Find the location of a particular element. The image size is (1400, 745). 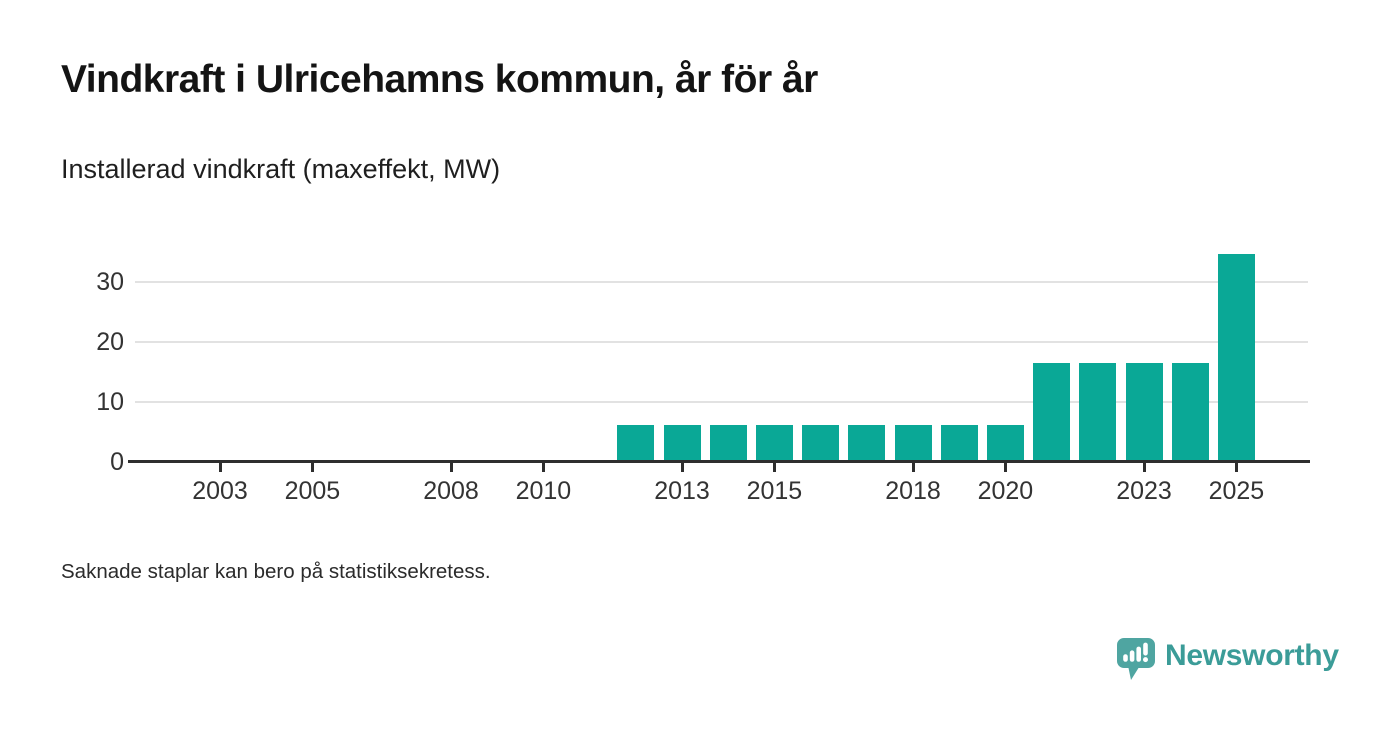

x-axis-tick-2013 is located at coordinates (682, 467).